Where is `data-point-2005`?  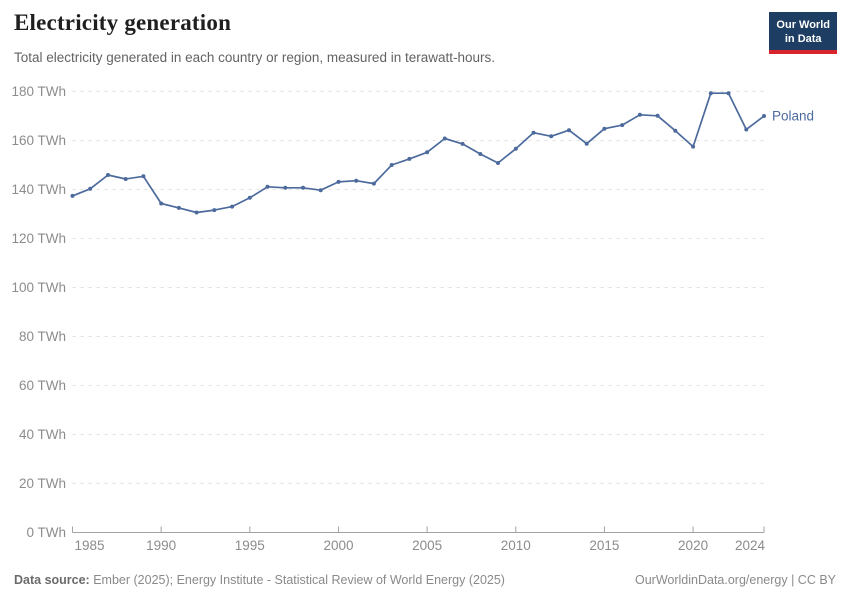 data-point-2005 is located at coordinates (427, 152).